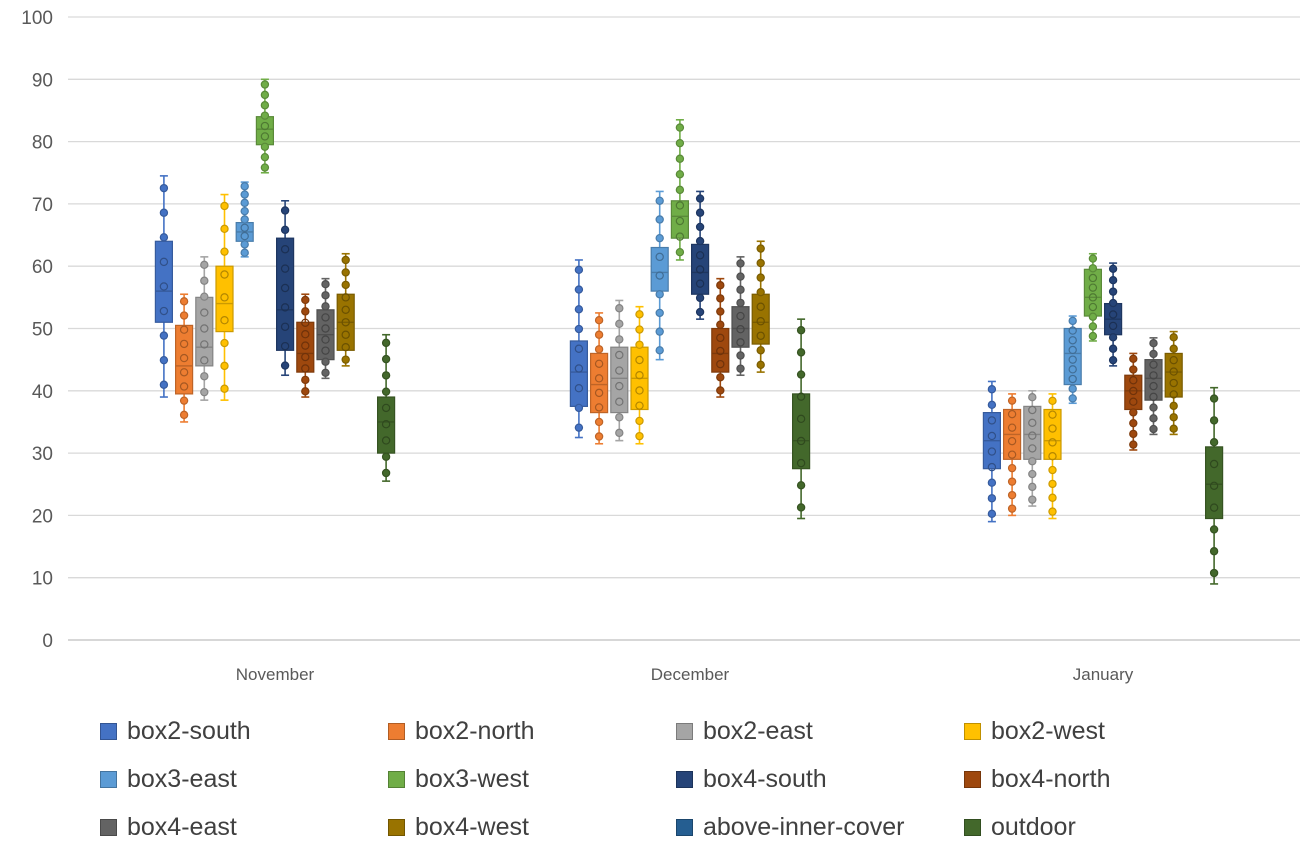 The image size is (1300, 849). What do you see at coordinates (182, 778) in the screenshot?
I see `legend-label: box3-east` at bounding box center [182, 778].